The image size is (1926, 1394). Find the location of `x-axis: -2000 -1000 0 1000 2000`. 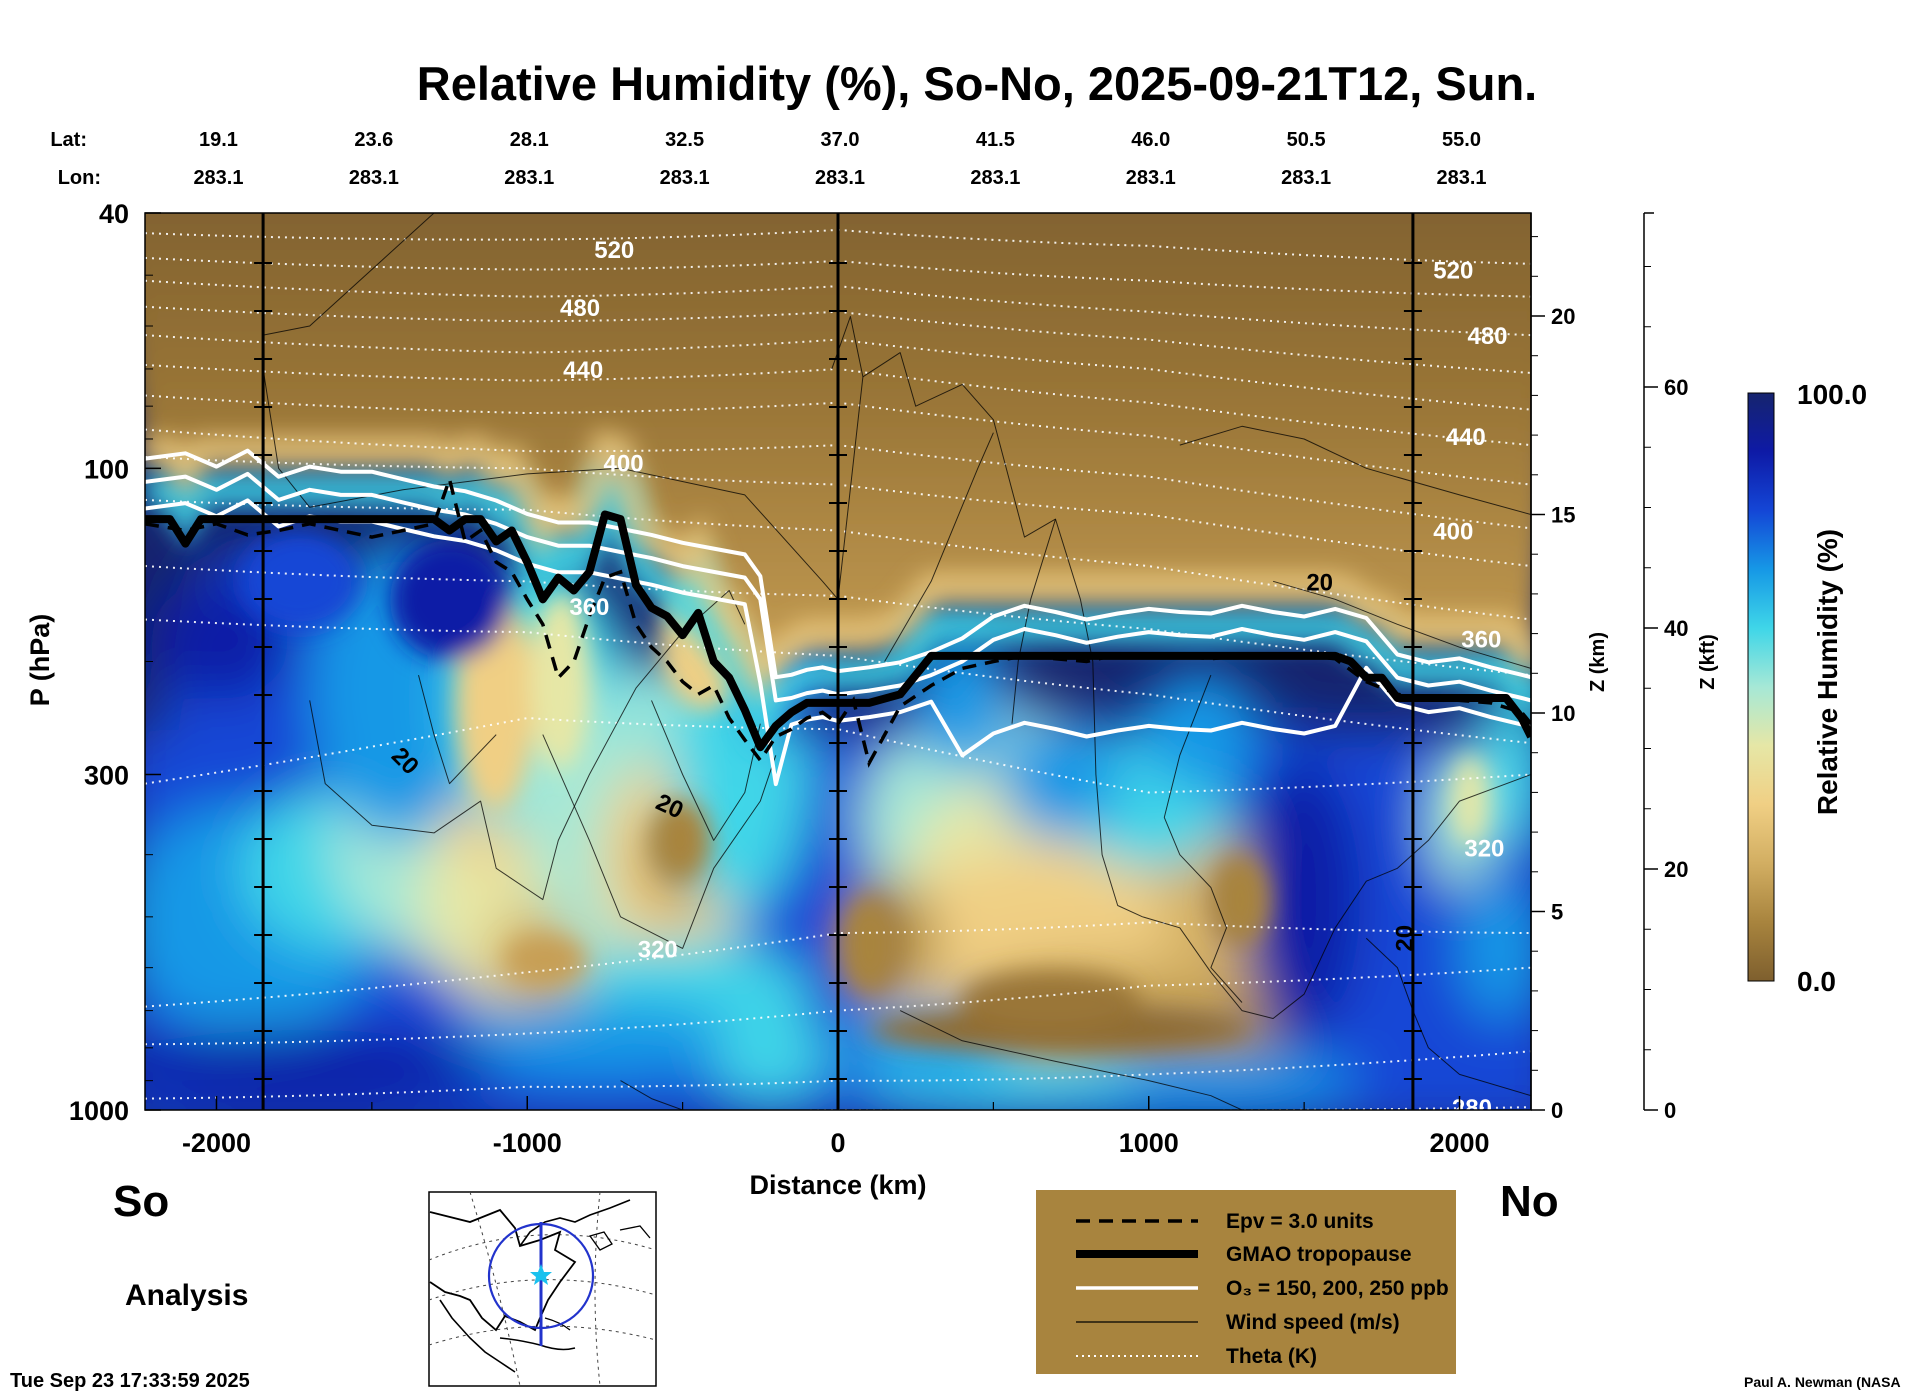

x-axis: -2000 -1000 0 1000 2000 is located at coordinates (836, 1127).